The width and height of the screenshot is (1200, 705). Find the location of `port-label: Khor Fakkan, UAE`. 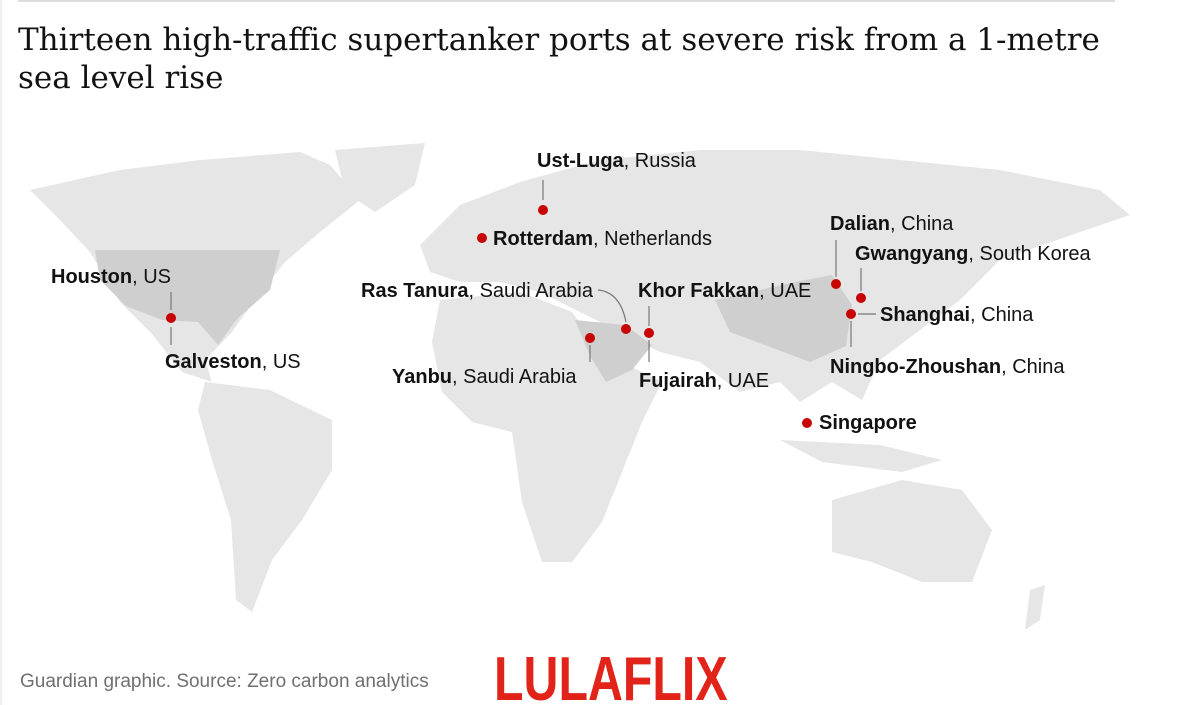

port-label: Khor Fakkan, UAE is located at coordinates (724, 291).